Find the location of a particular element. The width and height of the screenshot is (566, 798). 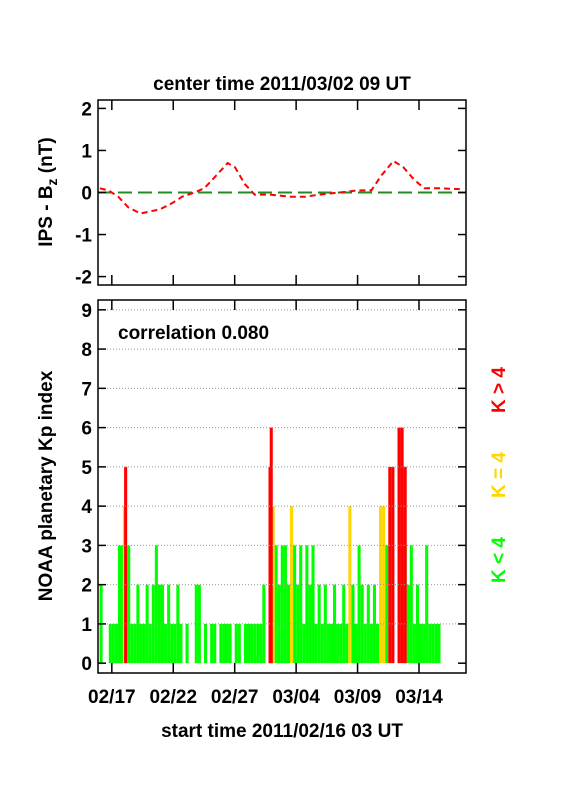

x-axis-label: start time 2011/02/16 03 UT is located at coordinates (282, 731).